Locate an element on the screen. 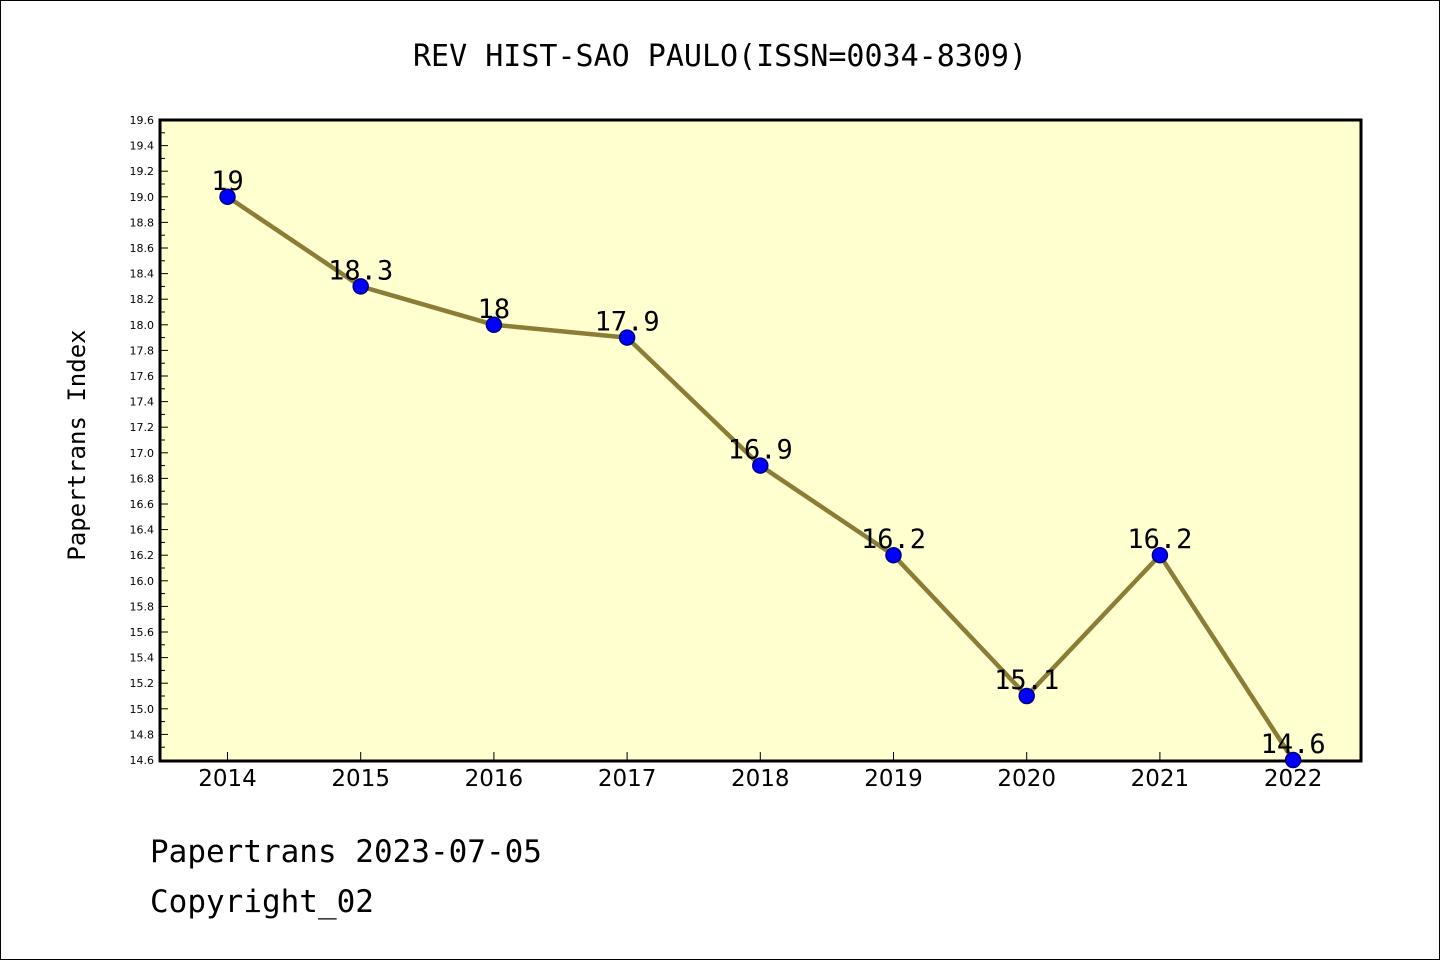 The image size is (1440, 960). data-label: 14.6 is located at coordinates (1293, 744).